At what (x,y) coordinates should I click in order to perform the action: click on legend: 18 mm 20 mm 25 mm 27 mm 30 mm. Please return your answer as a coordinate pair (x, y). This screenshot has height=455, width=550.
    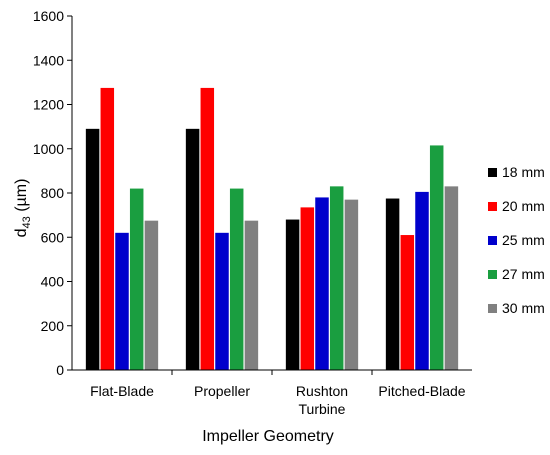
    Looking at the image, I should click on (516, 240).